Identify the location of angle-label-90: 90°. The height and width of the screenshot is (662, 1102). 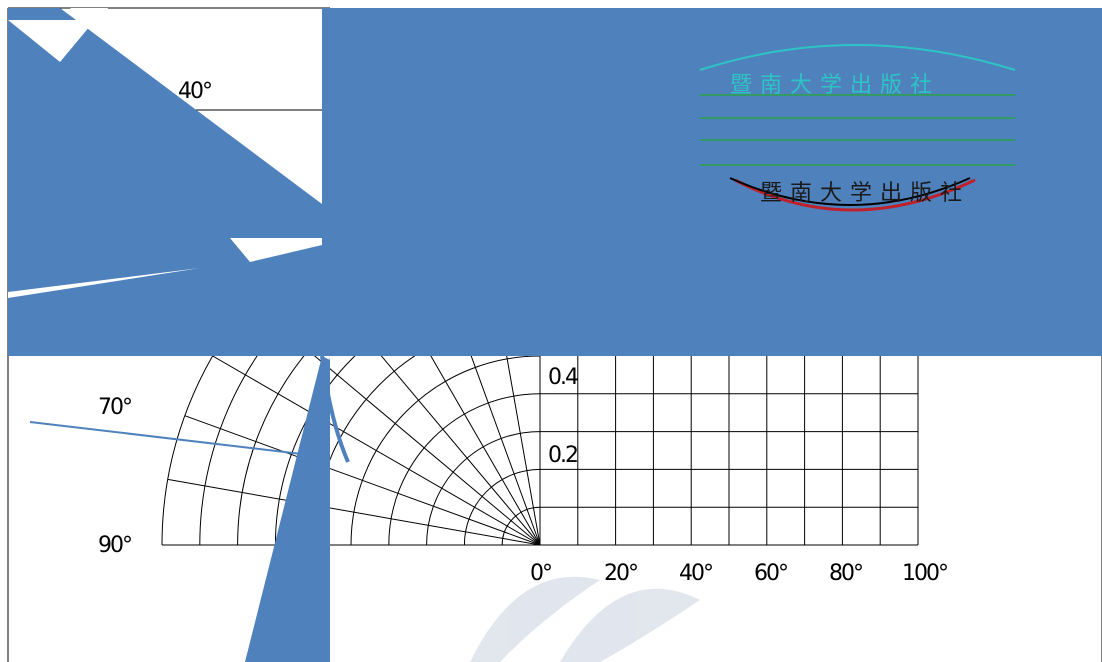
(114, 545).